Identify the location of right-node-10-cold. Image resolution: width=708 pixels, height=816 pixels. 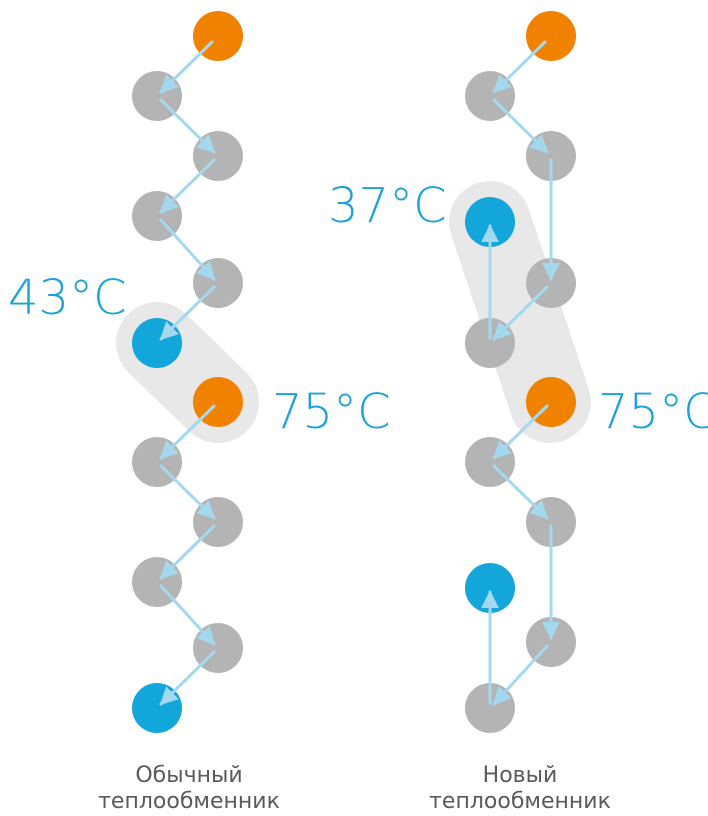
(490, 588).